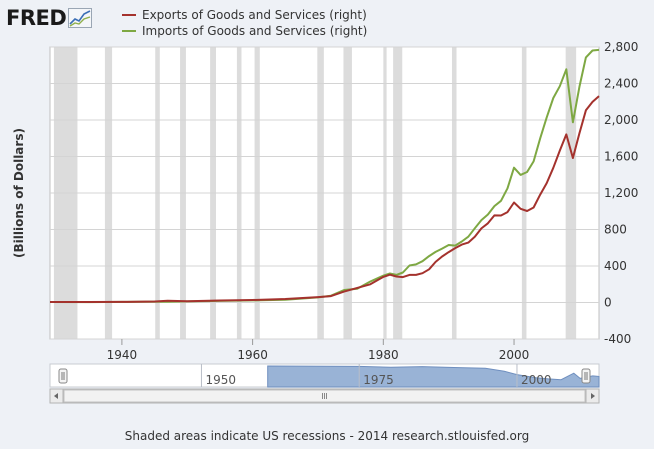 The width and height of the screenshot is (654, 449). What do you see at coordinates (19, 193) in the screenshot?
I see `y-axis-label: (Billions of Dollars)` at bounding box center [19, 193].